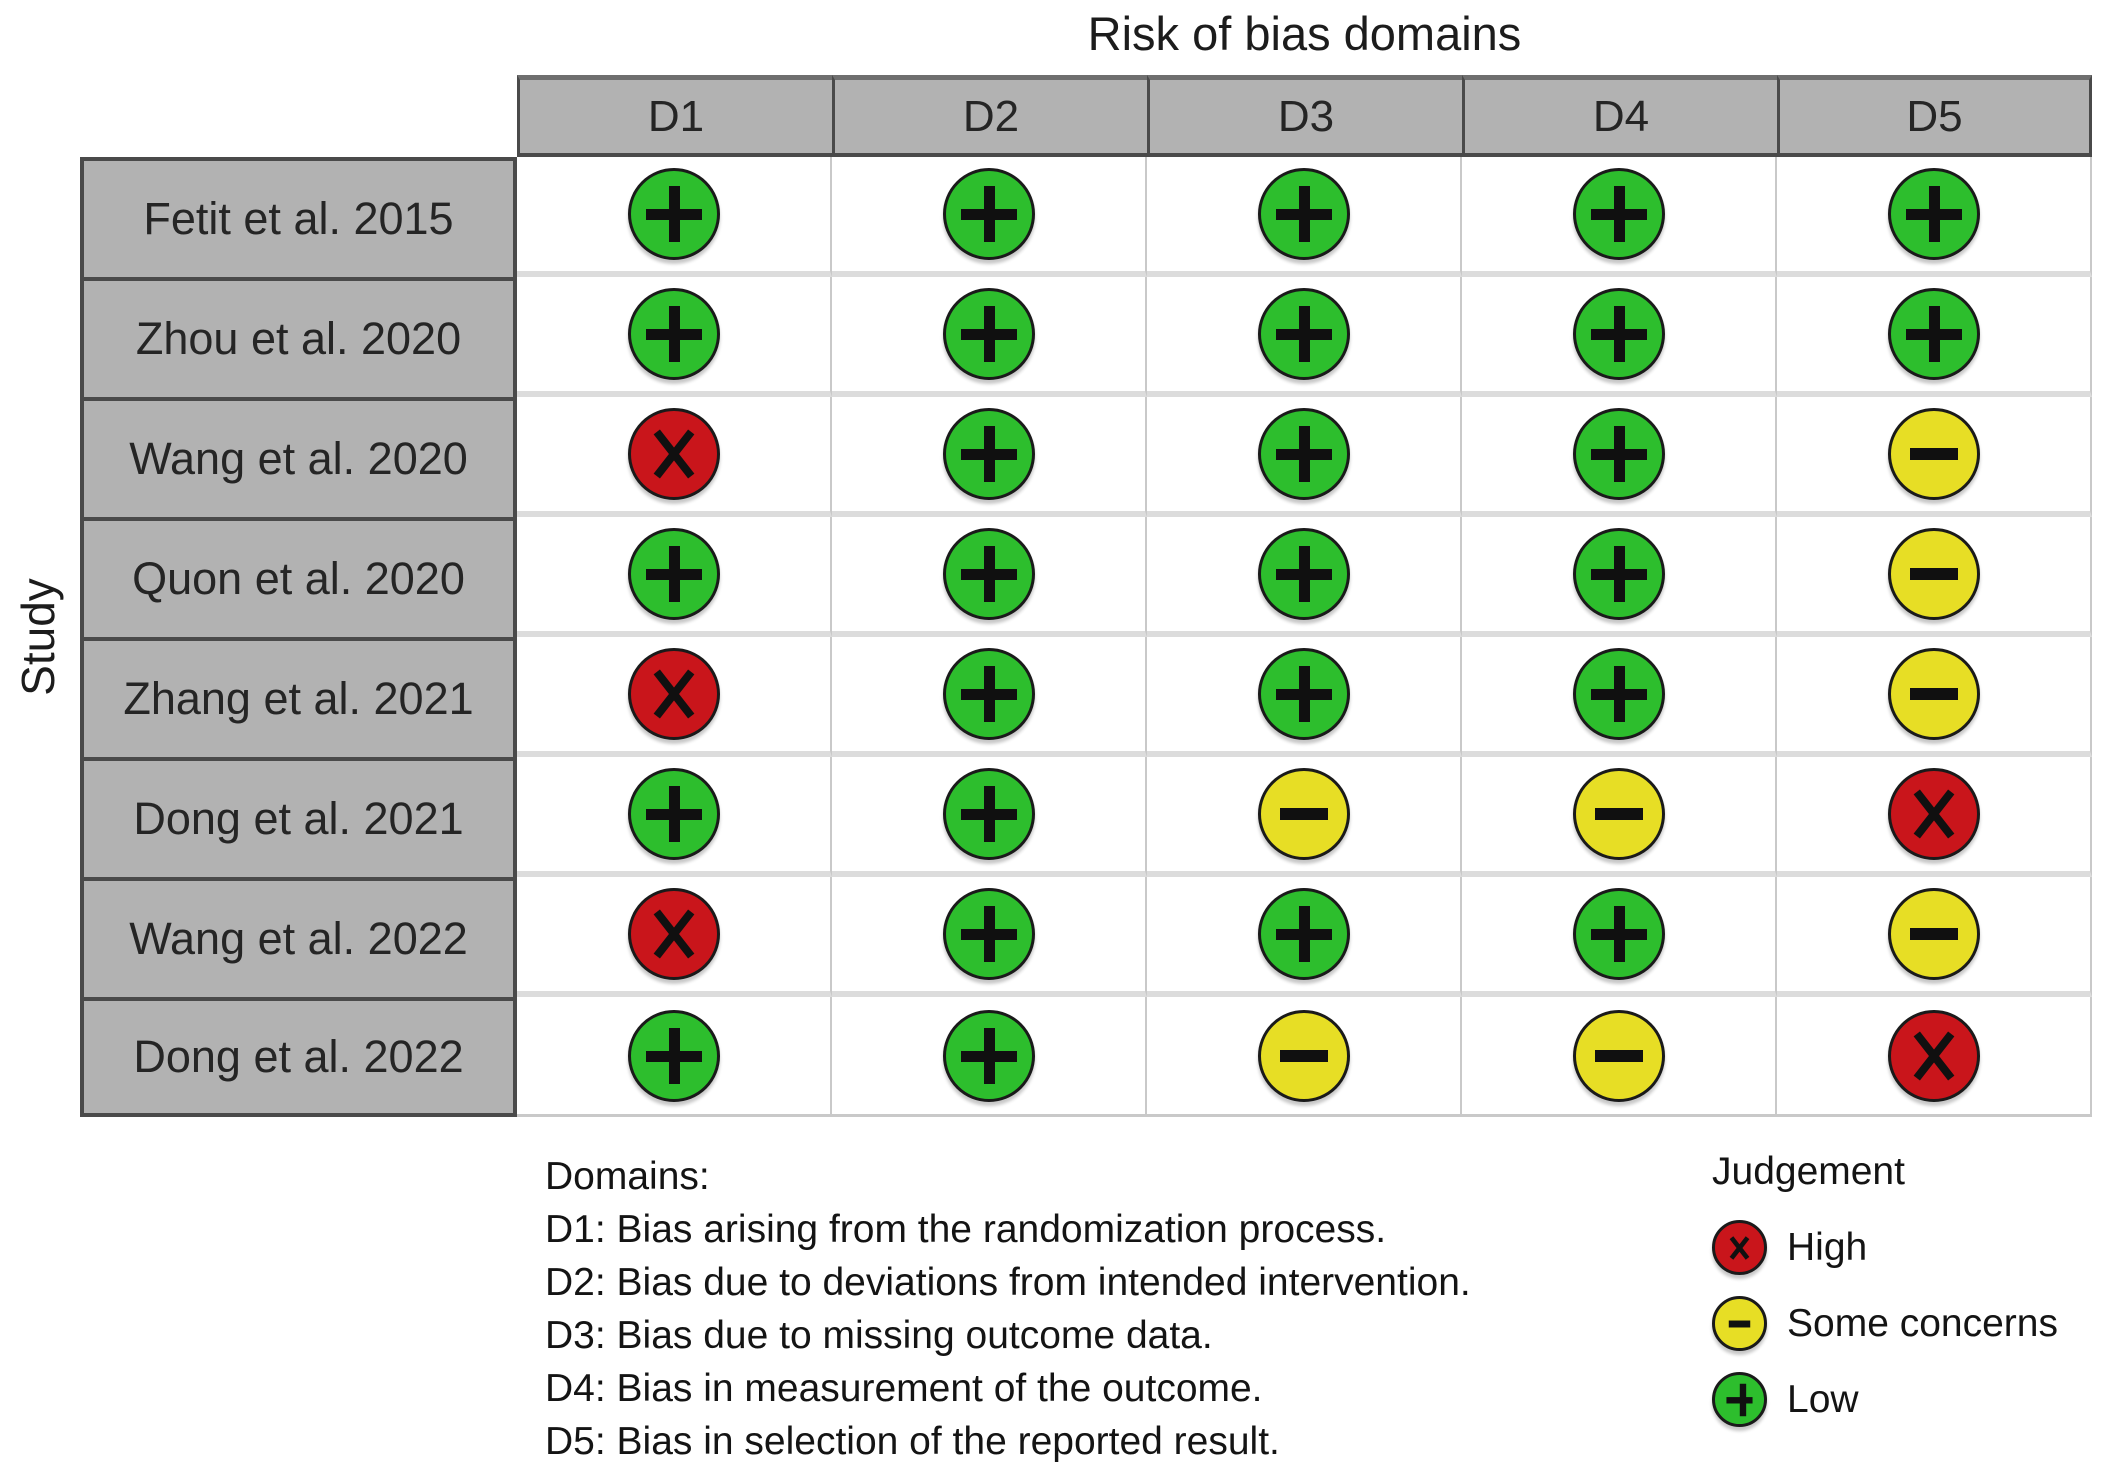 This screenshot has height=1468, width=2111. Describe the element at coordinates (298, 116) in the screenshot. I see `table-corner-spacer` at that location.